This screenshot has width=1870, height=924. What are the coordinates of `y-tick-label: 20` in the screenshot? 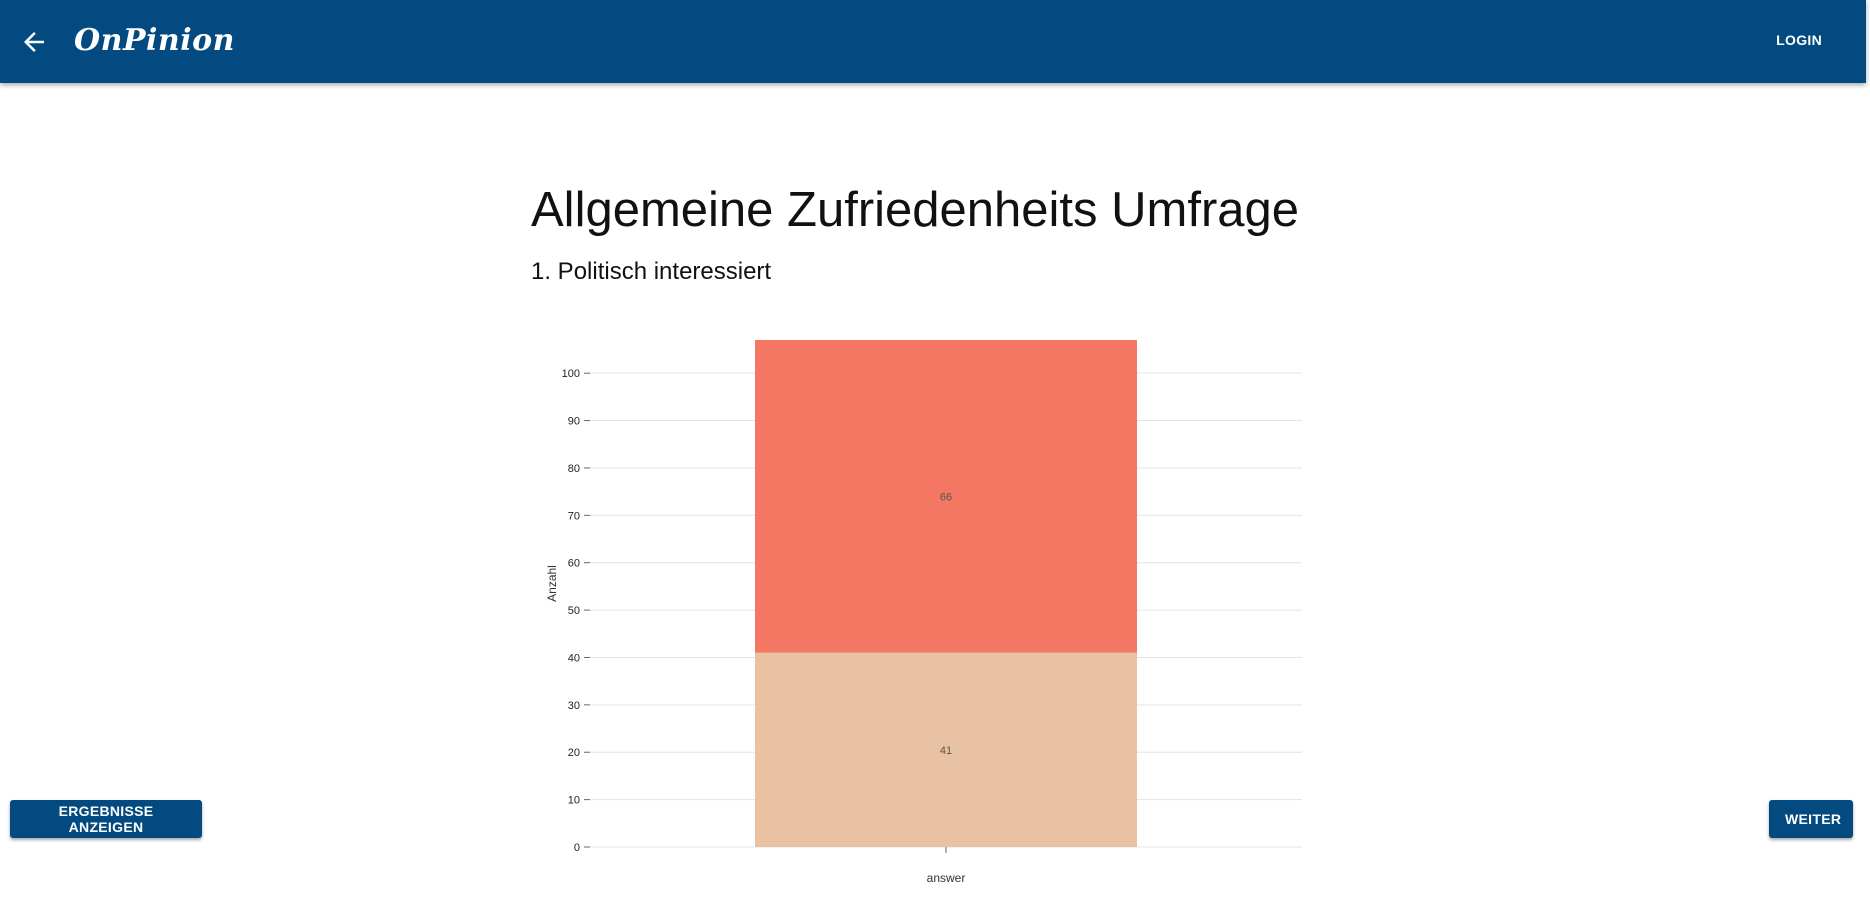 It's located at (574, 753).